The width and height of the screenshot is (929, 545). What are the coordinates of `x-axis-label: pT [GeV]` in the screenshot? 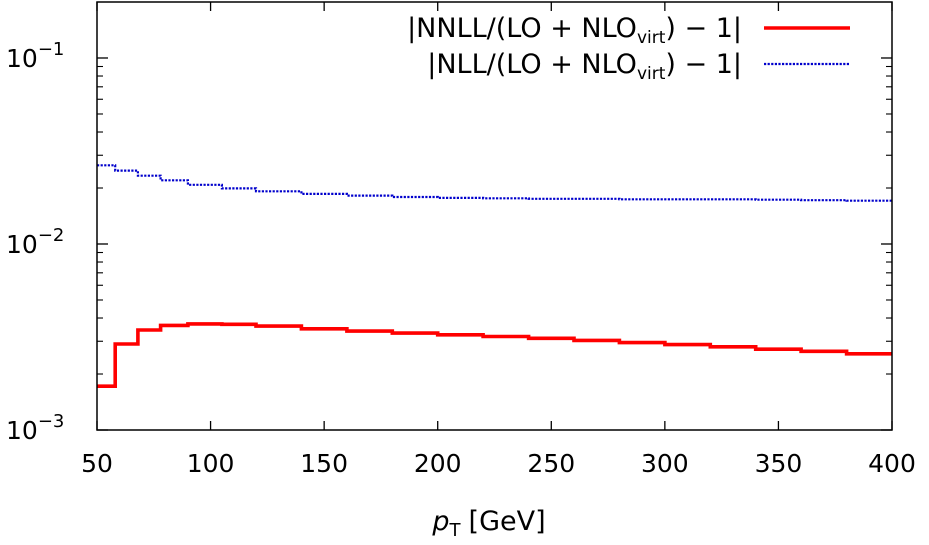 It's located at (488, 523).